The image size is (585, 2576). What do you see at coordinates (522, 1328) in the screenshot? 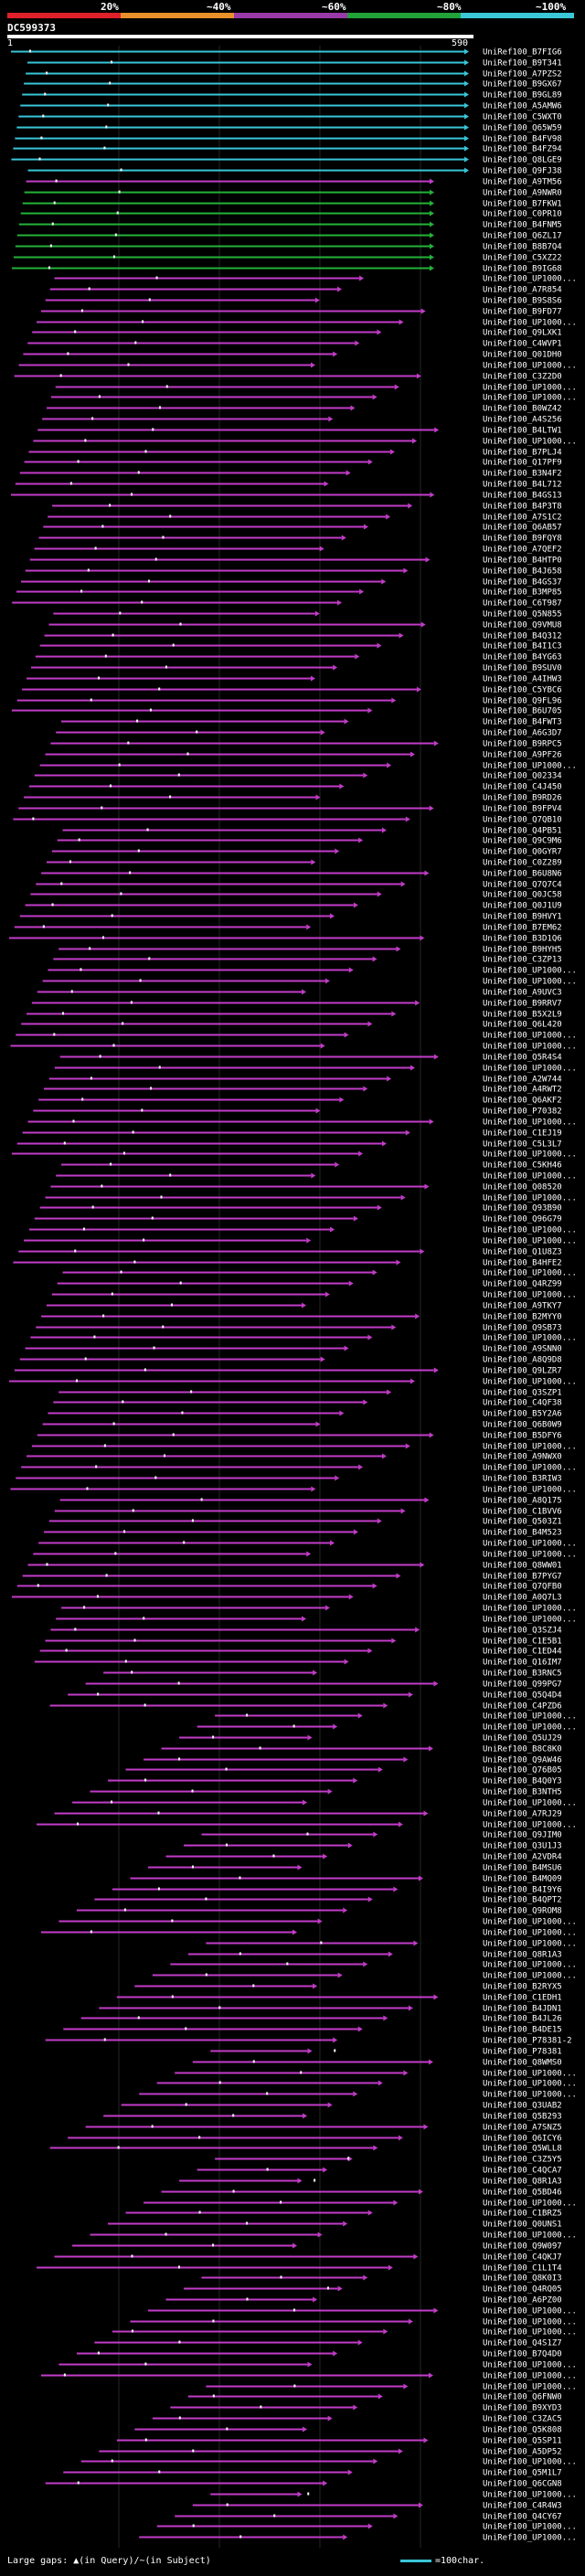
I see `hit-label: UniRef100_Q9SB73` at bounding box center [522, 1328].